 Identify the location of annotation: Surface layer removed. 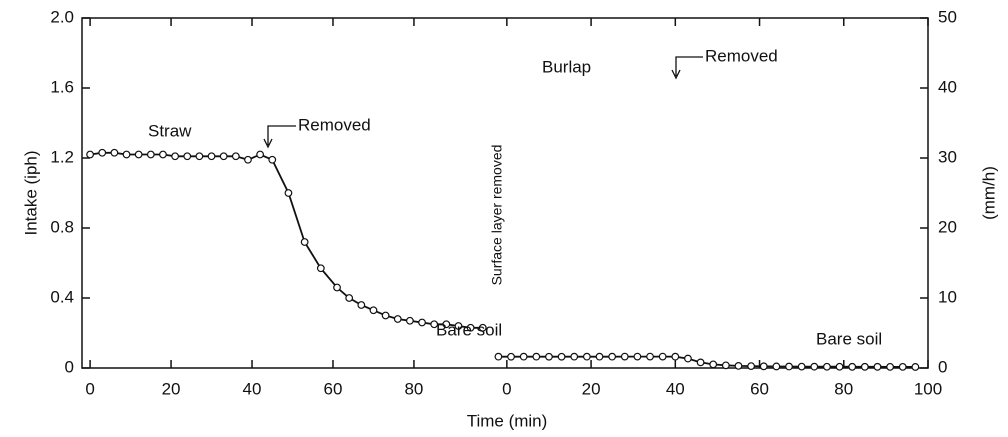
(497, 215).